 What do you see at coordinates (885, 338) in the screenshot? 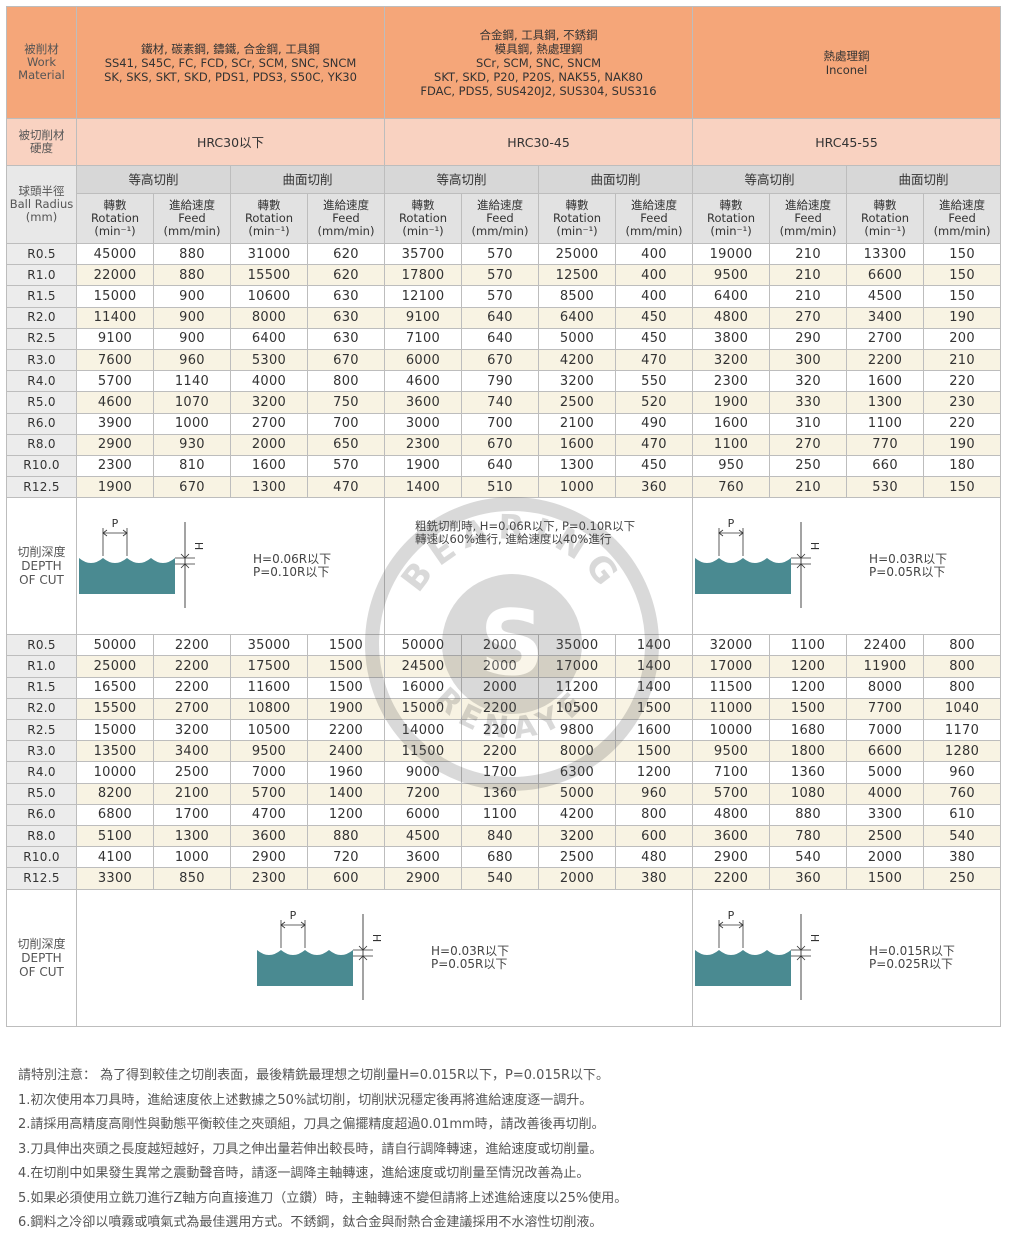
I see `rotation-cell: 2700` at bounding box center [885, 338].